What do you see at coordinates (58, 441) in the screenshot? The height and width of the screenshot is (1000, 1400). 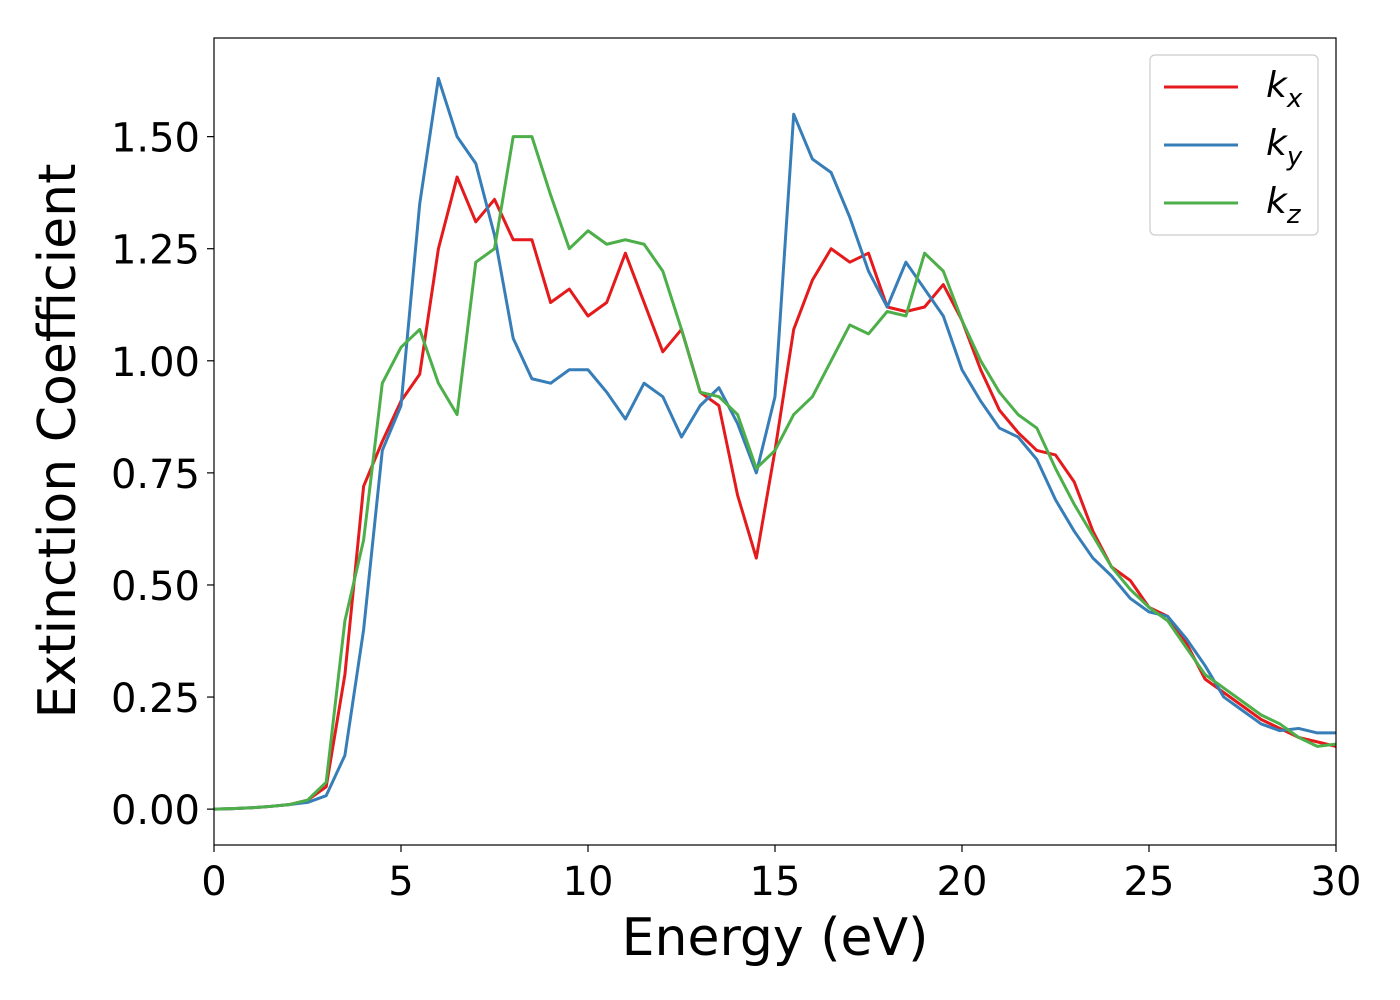 I see `y-axis-label: Extinction Coefficient` at bounding box center [58, 441].